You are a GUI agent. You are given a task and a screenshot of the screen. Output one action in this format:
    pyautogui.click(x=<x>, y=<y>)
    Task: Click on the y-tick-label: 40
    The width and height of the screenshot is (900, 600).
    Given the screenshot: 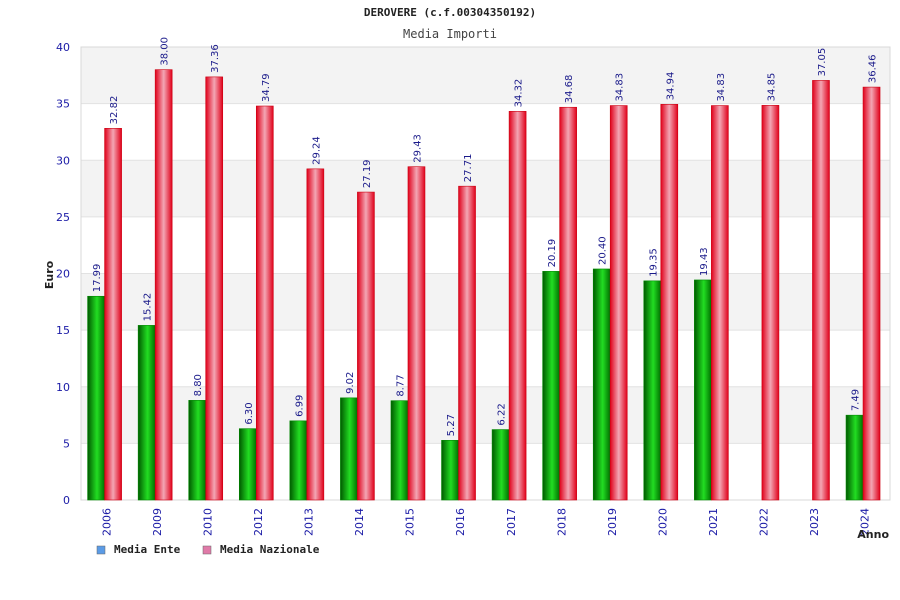 What is the action you would take?
    pyautogui.click(x=63, y=47)
    